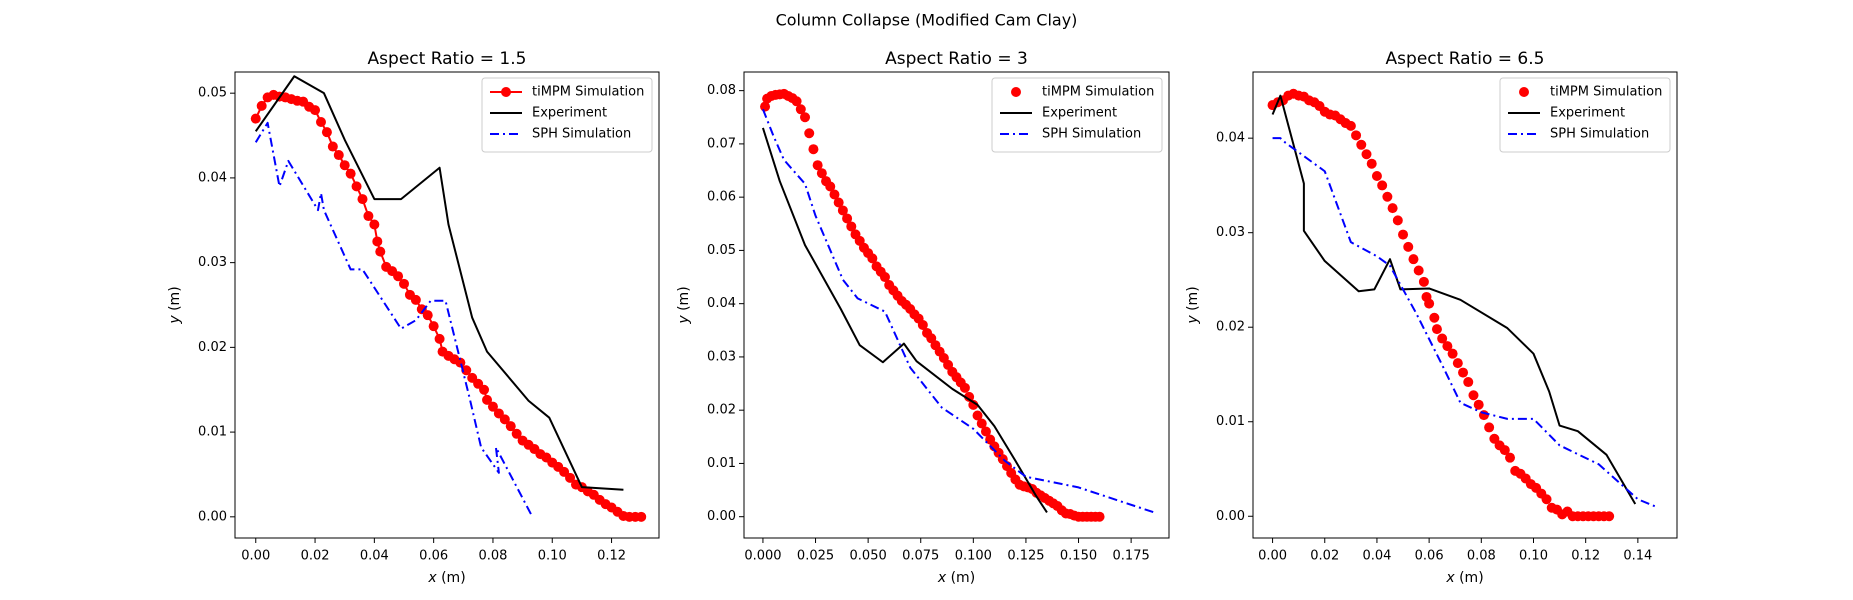  Describe the element at coordinates (506, 92) in the screenshot. I see `legend-marker-swatch` at that location.